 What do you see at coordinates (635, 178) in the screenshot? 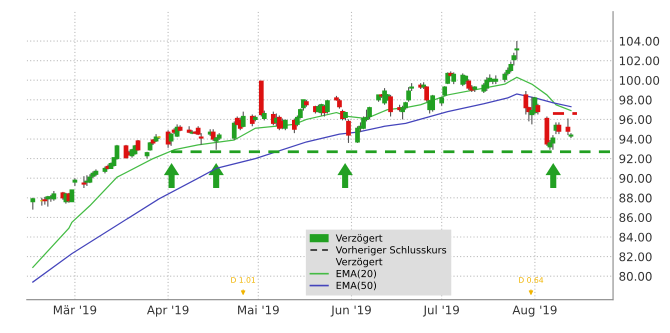
I see `y-tick-label: 90.00` at bounding box center [635, 178].